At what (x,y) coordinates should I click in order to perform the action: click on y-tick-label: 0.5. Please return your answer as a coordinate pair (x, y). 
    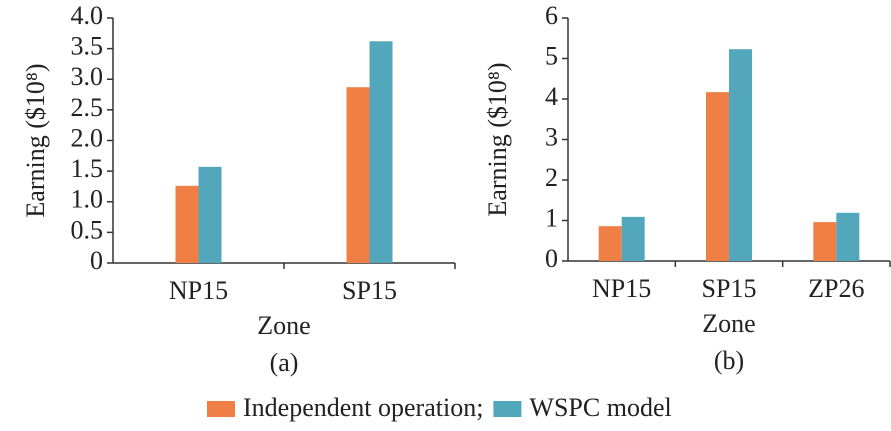
    Looking at the image, I should click on (87, 229).